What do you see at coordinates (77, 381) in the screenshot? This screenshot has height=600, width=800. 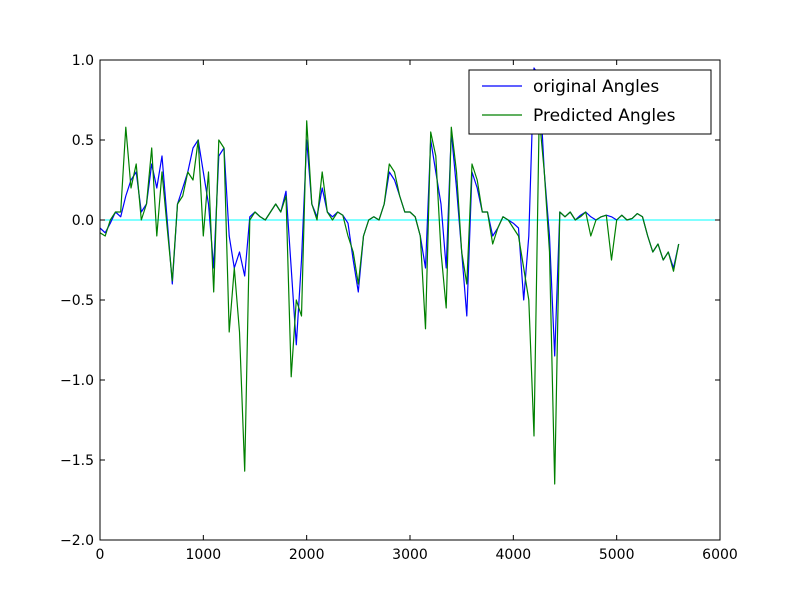 I see `y-tick-label: −1.0` at bounding box center [77, 381].